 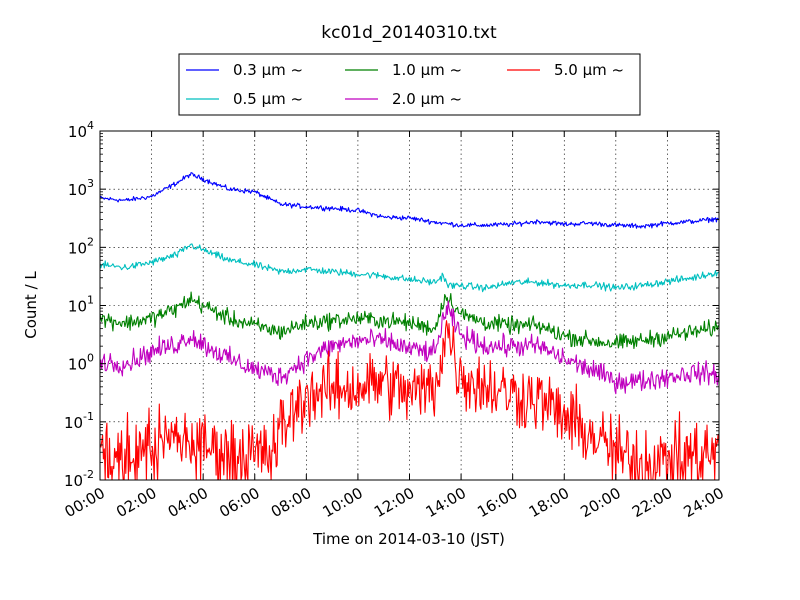 I want to click on y-tick-labels: 10⁻² 10⁻¹ 10⁰ 10¹ 10² 10³ 10⁴, so click(x=79, y=304).